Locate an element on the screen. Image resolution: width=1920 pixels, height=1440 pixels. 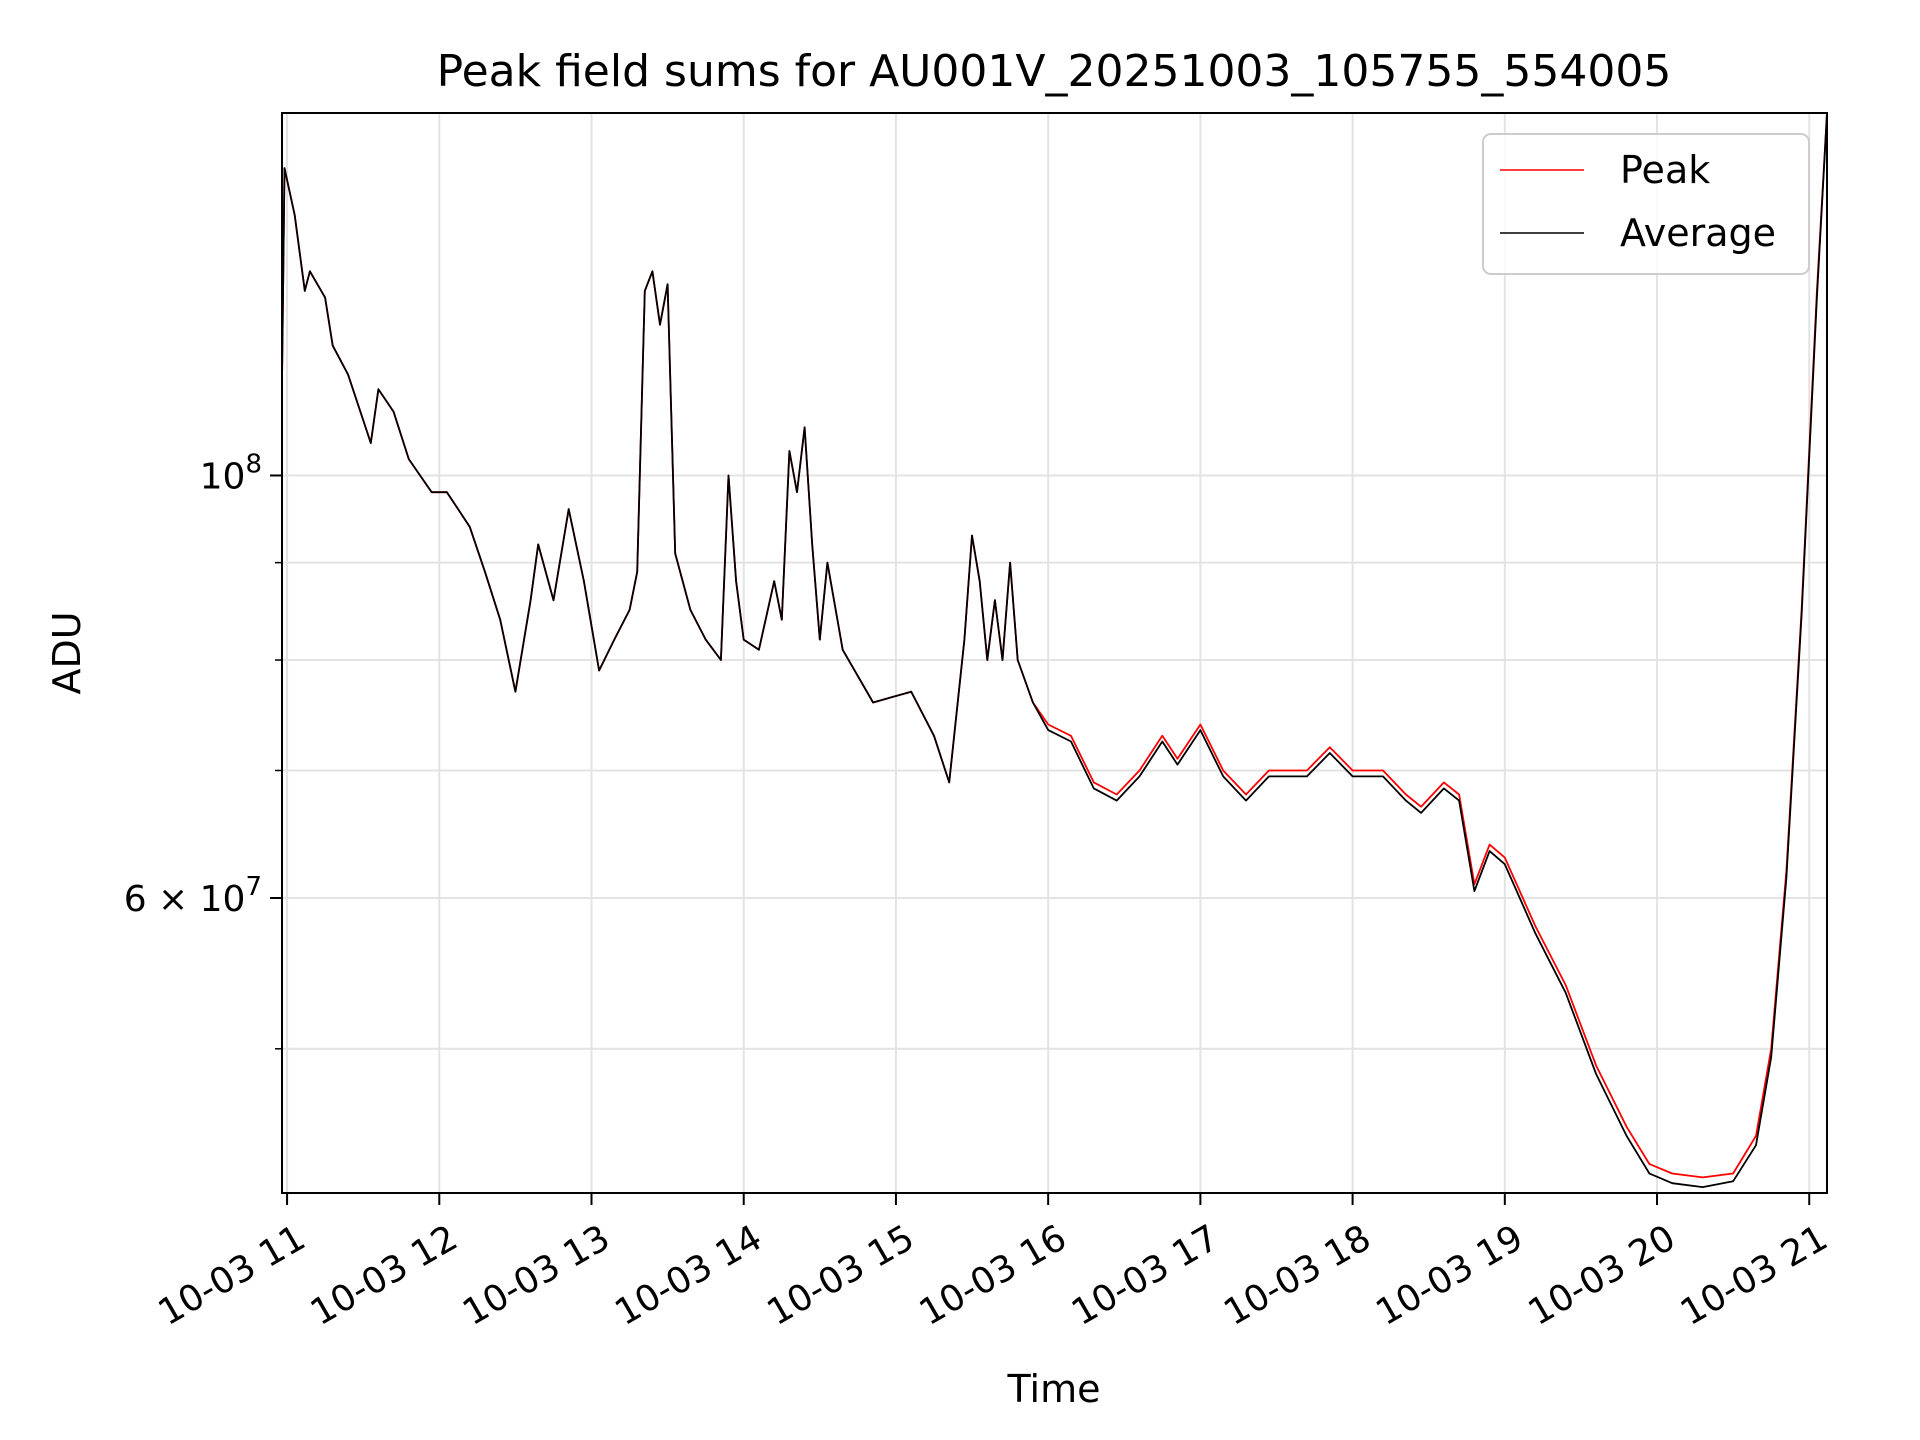
y-tick-label: 6 × 107 is located at coordinates (193, 896).